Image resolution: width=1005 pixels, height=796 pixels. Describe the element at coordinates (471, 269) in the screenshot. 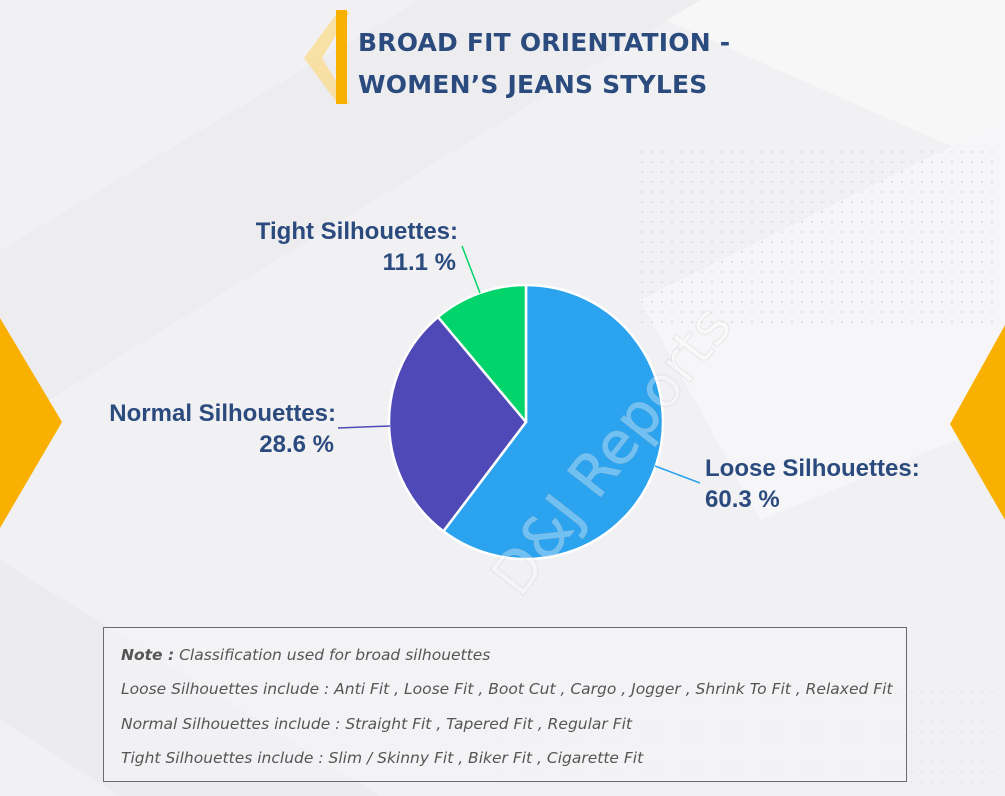

I see `leader-line-tight` at that location.